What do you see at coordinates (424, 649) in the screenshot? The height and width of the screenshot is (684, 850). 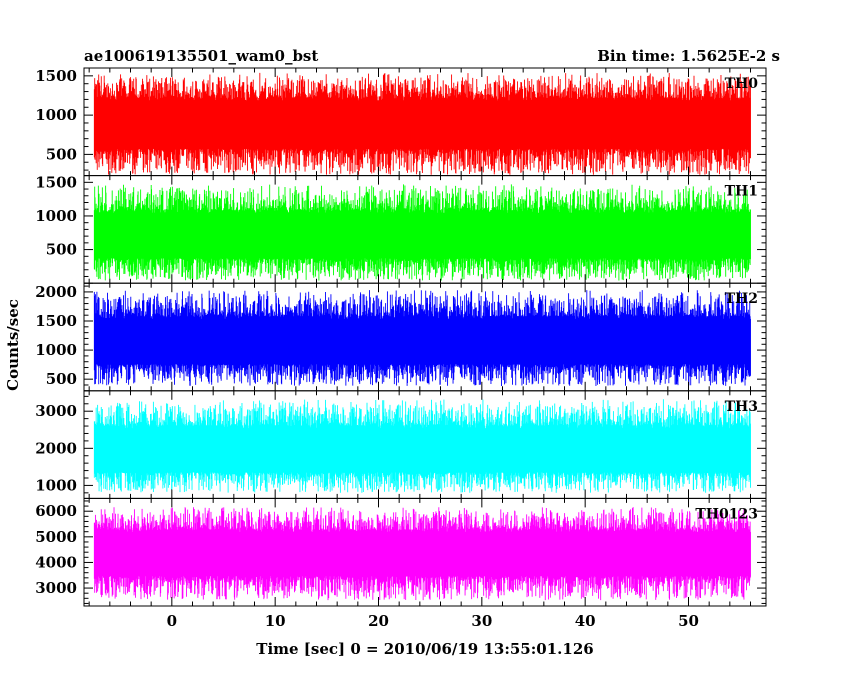 I see `x-axis-title: Time [sec] 0 = 2010/06/19 13:55:01.126` at bounding box center [424, 649].